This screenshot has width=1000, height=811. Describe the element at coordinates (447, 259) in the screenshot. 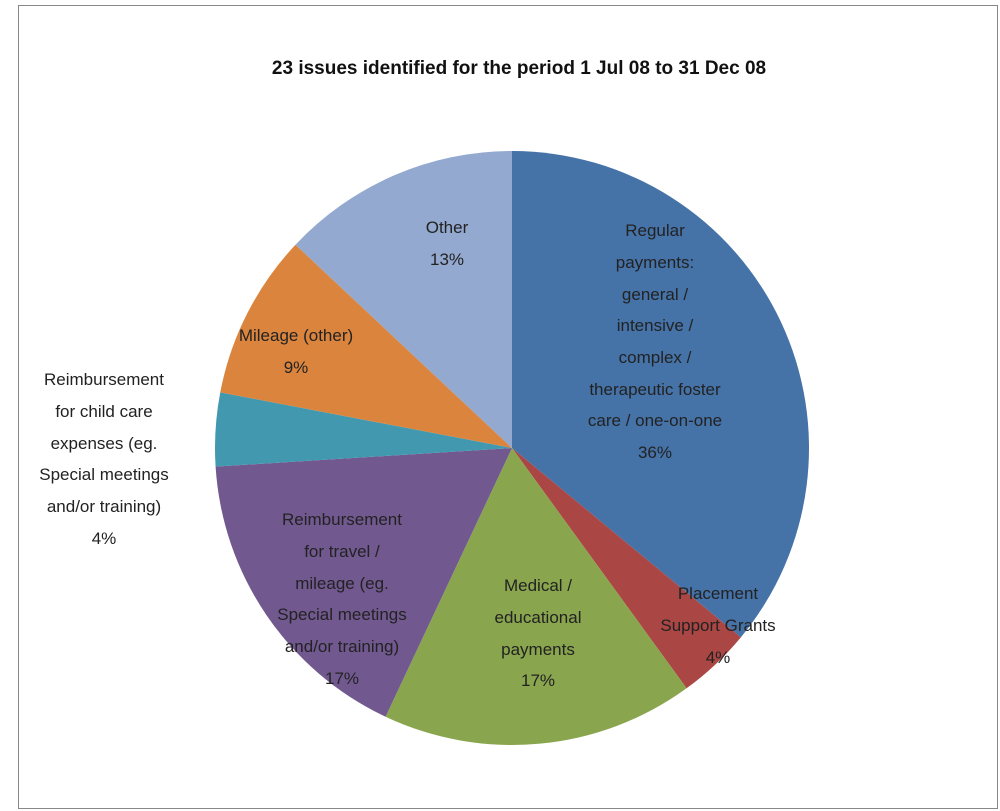

I see `value-label: 13%` at that location.